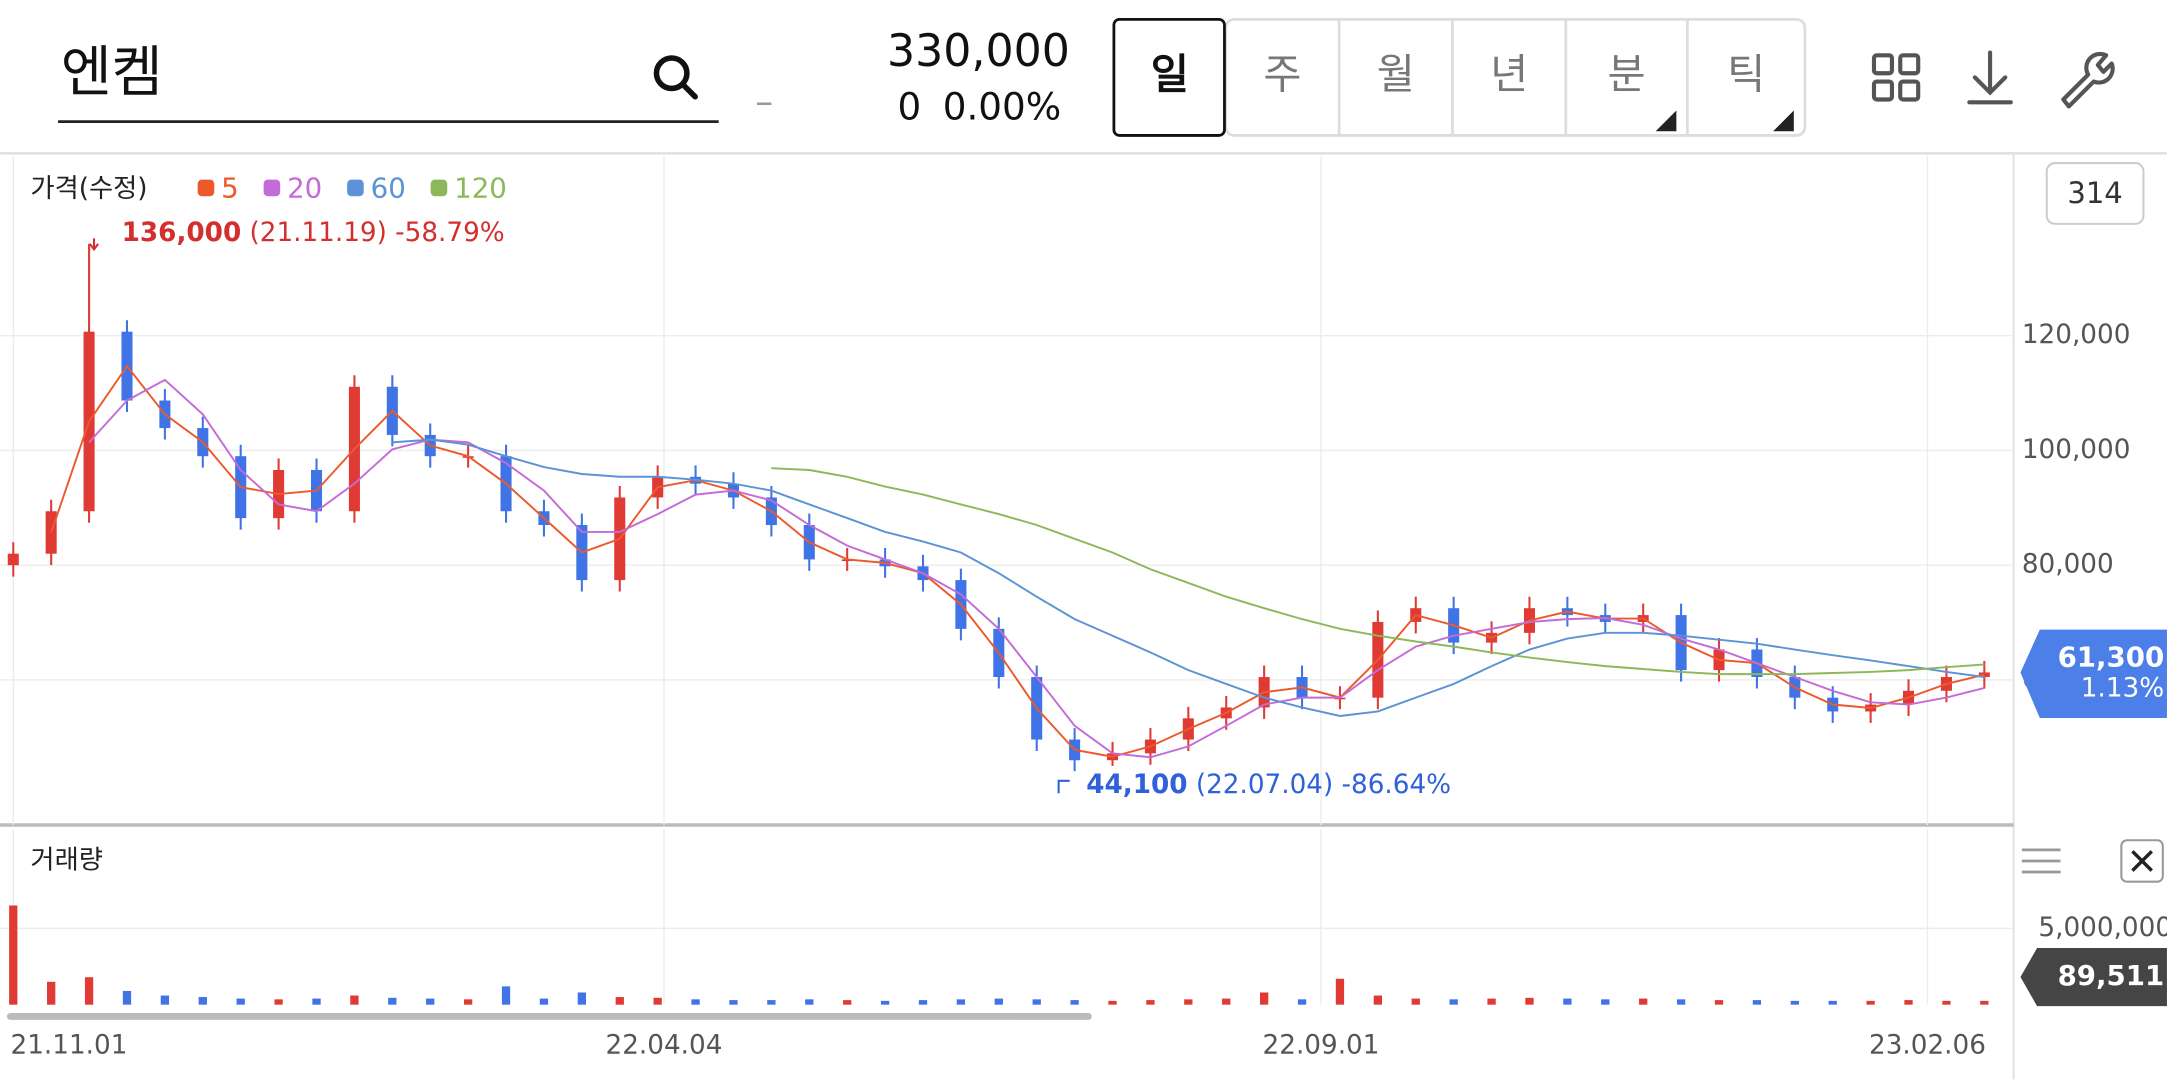  Describe the element at coordinates (664, 1046) in the screenshot. I see `x-tick-label: 22.04.04` at that location.